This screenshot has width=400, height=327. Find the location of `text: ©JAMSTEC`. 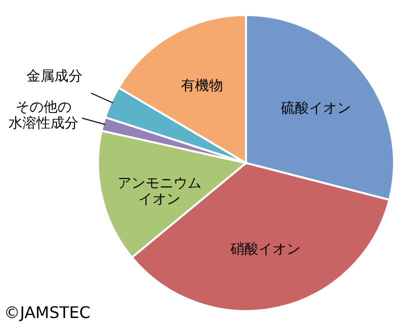

text: ©JAMSTEC is located at coordinates (47, 312).